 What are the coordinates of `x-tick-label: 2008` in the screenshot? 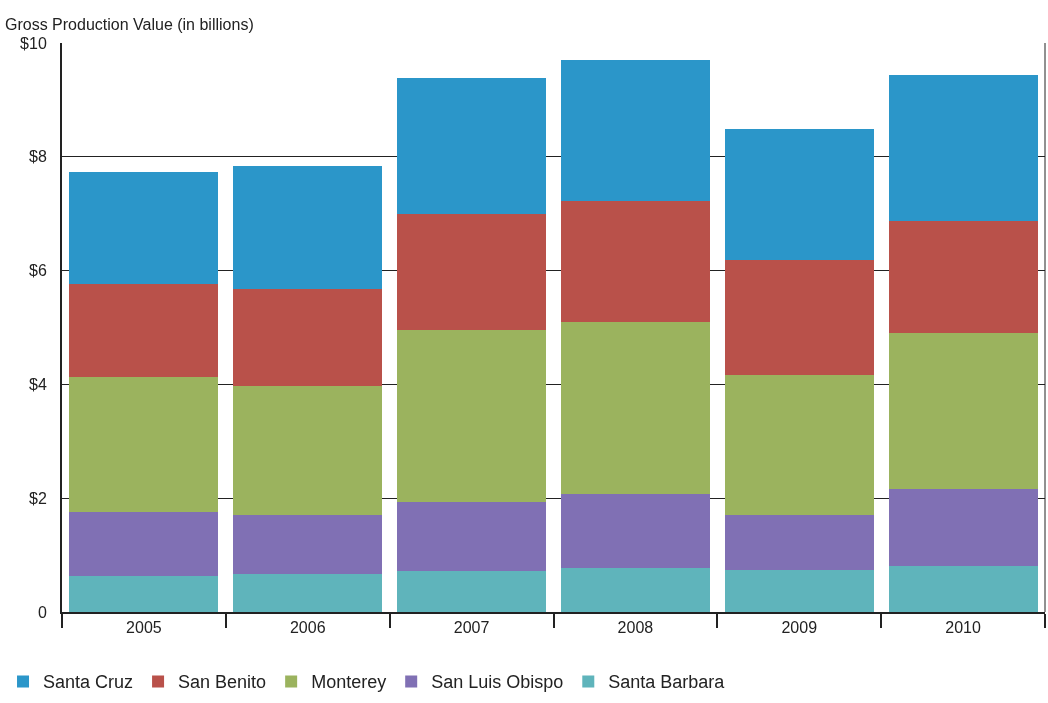 It's located at (635, 628).